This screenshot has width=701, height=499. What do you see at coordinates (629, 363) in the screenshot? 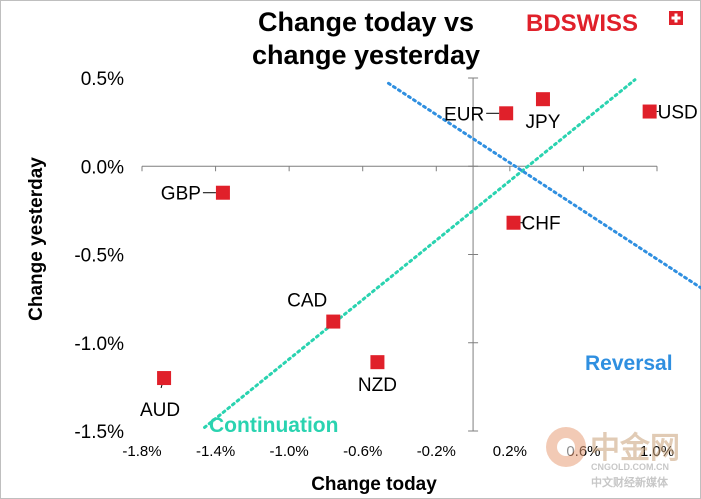
I see `reversal-annotation: Reversal` at bounding box center [629, 363].